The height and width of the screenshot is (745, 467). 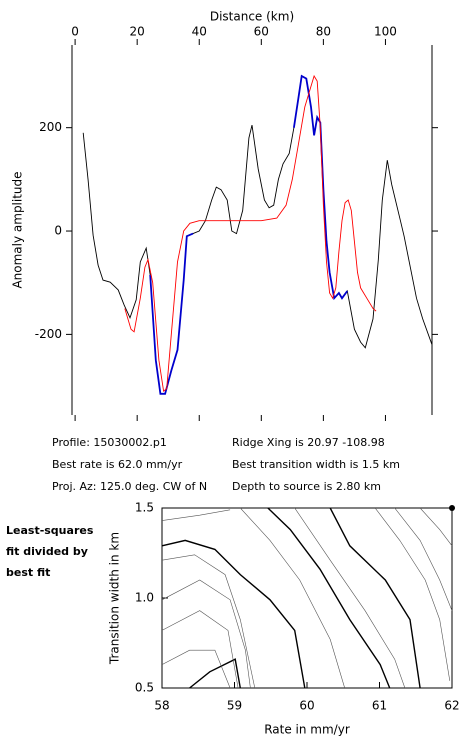 I want to click on x-tick-label: 20, so click(x=137, y=32).